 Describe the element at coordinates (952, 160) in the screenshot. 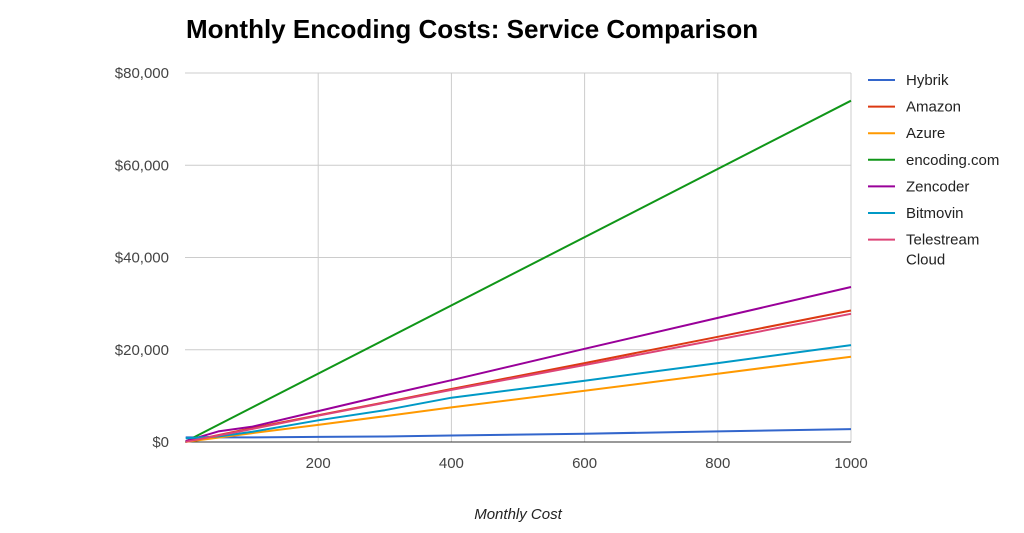

I see `legend-label-encoding-com: encoding.com` at that location.